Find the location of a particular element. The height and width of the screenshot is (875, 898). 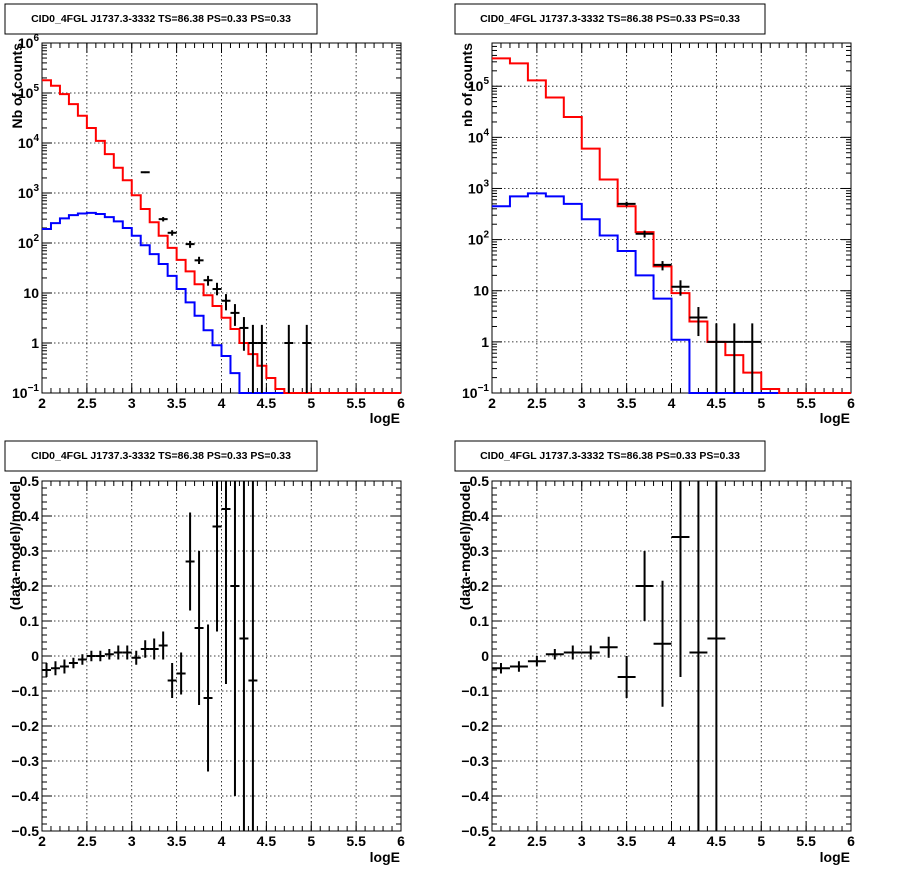

y-tick-label: 10⁴ is located at coordinates (479, 136).